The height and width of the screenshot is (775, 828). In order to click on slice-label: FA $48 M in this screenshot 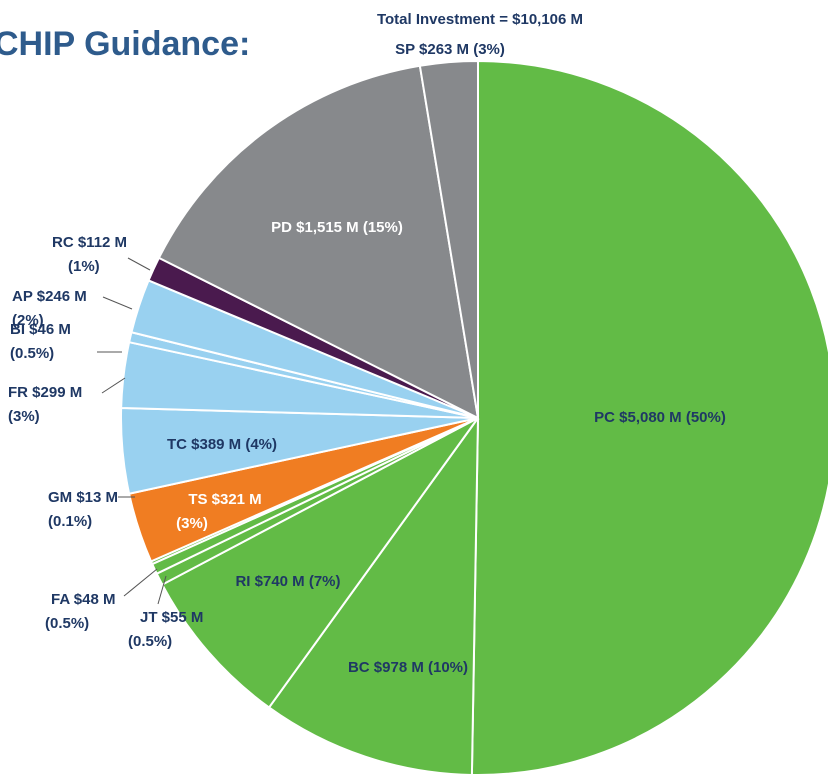, I will do `click(83, 599)`.